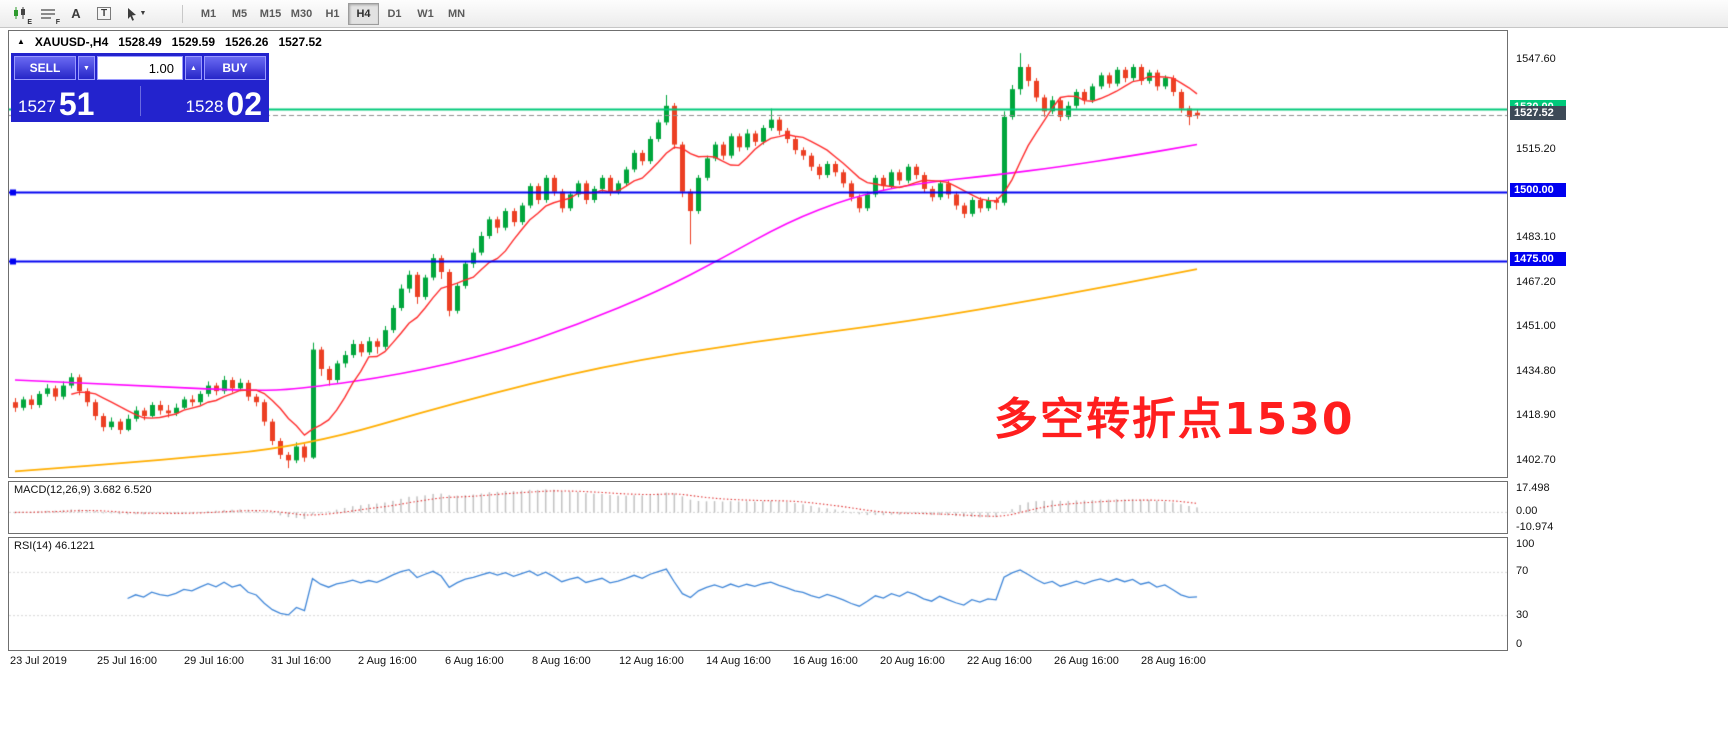 Image resolution: width=1728 pixels, height=744 pixels. I want to click on rsi-axis-label: 70, so click(1522, 571).